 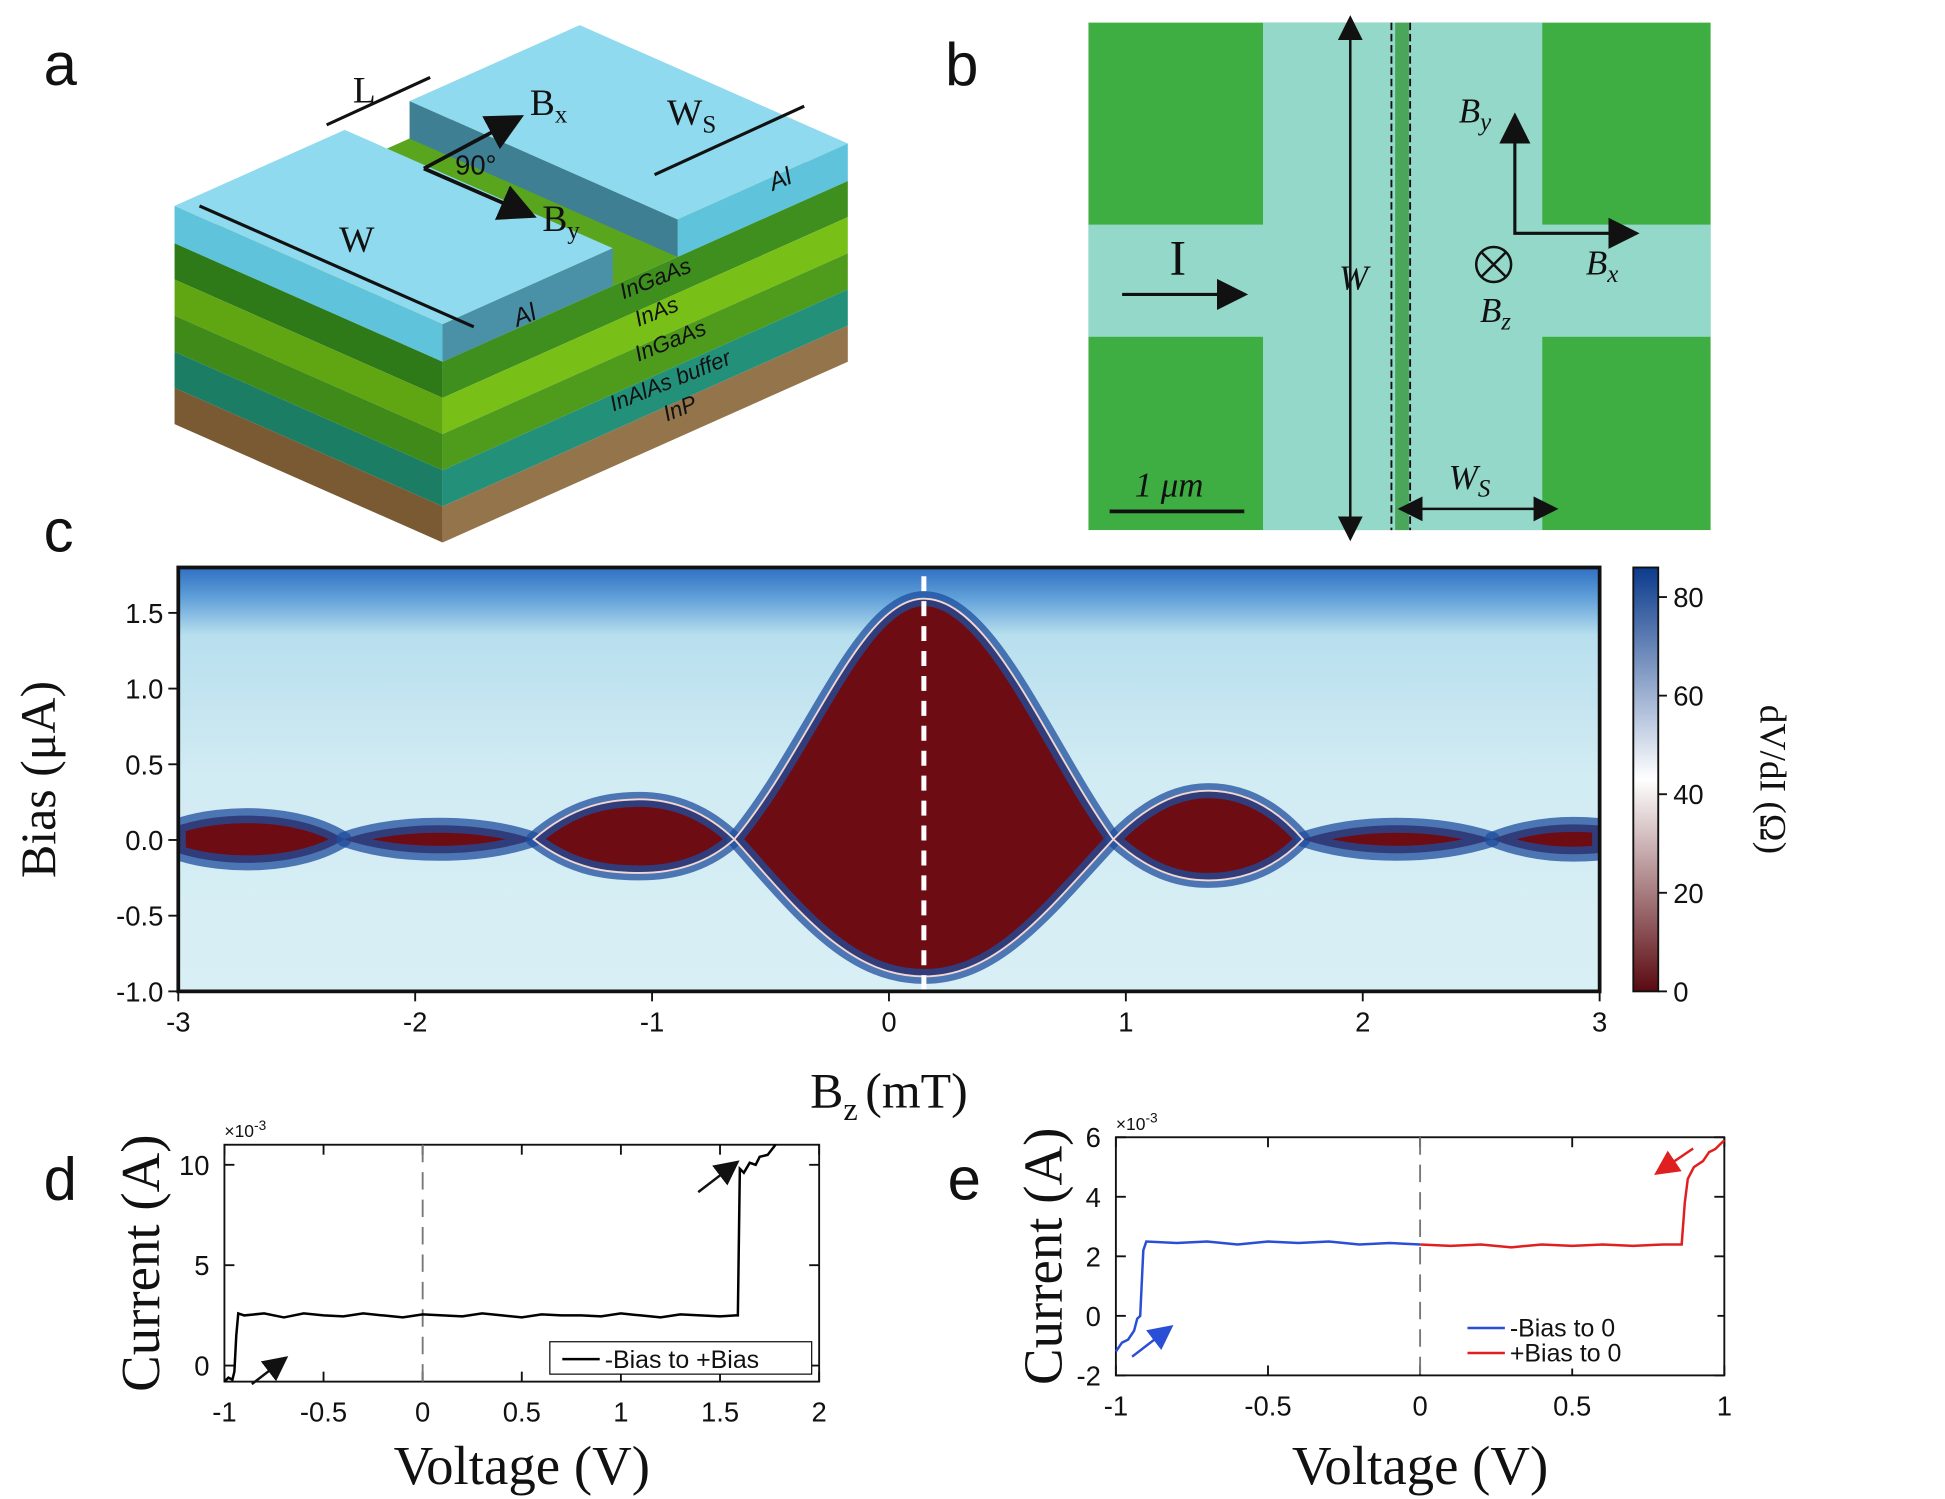 What do you see at coordinates (916, 1090) in the screenshot?
I see `label-part: (mT)` at bounding box center [916, 1090].